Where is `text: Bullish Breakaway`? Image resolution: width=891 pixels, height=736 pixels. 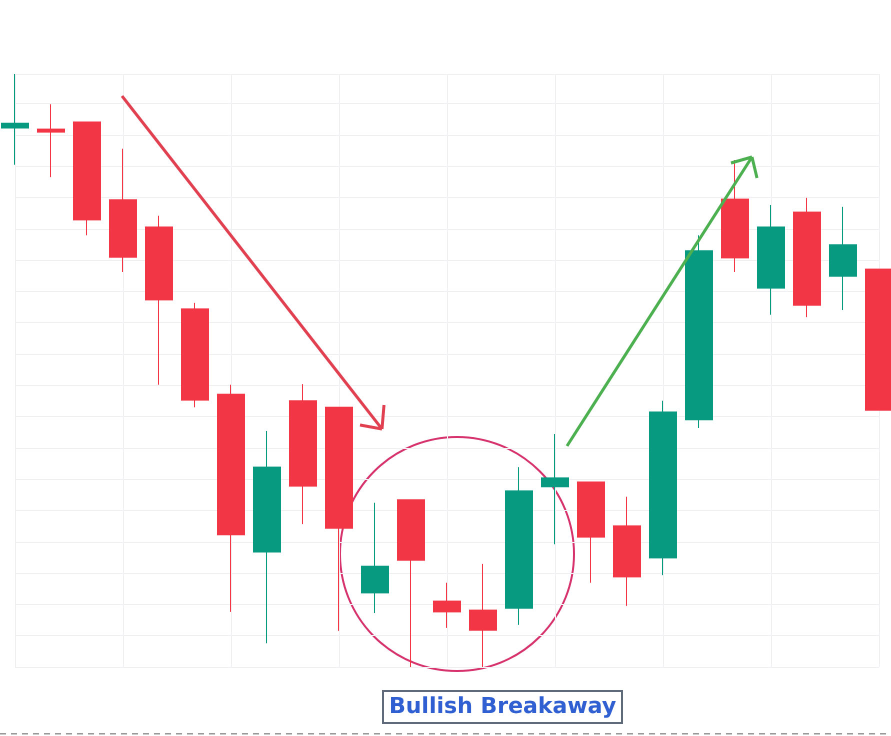
text: Bullish Breakaway is located at coordinates (503, 707).